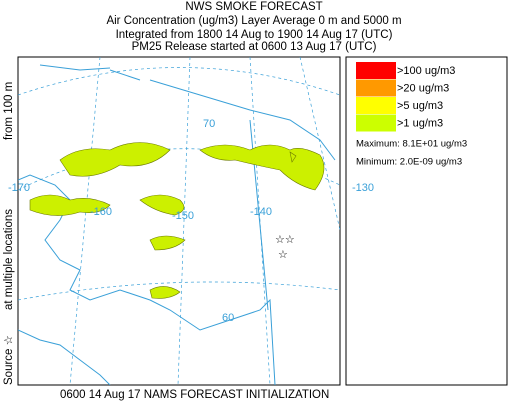 Image resolution: width=509 pixels, height=403 pixels. I want to click on minimum: Minimum: 2.0E-09 ug/m3, so click(409, 162).